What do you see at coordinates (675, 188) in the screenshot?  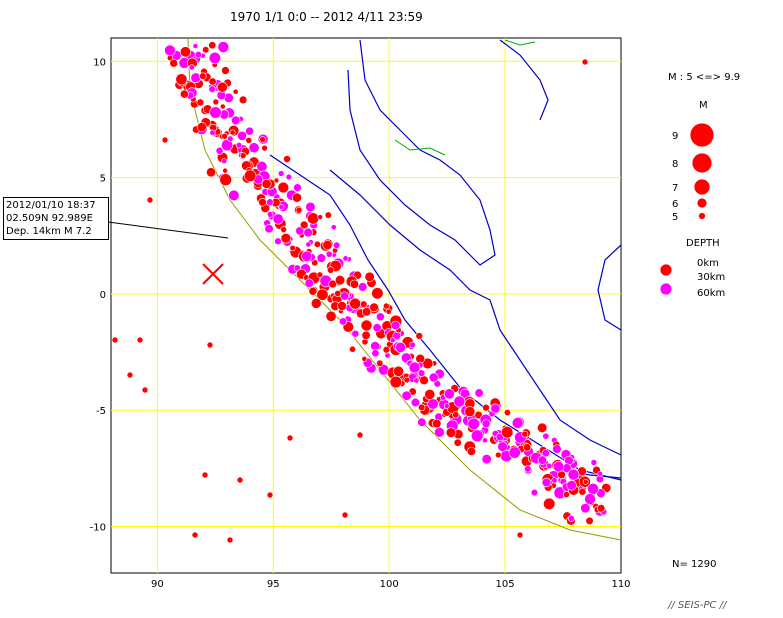 I see `legend-magnitude-label: 7` at bounding box center [675, 188].